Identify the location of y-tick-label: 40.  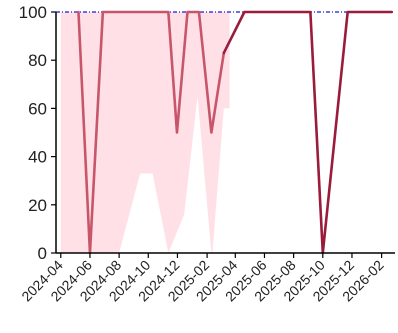
(37, 157).